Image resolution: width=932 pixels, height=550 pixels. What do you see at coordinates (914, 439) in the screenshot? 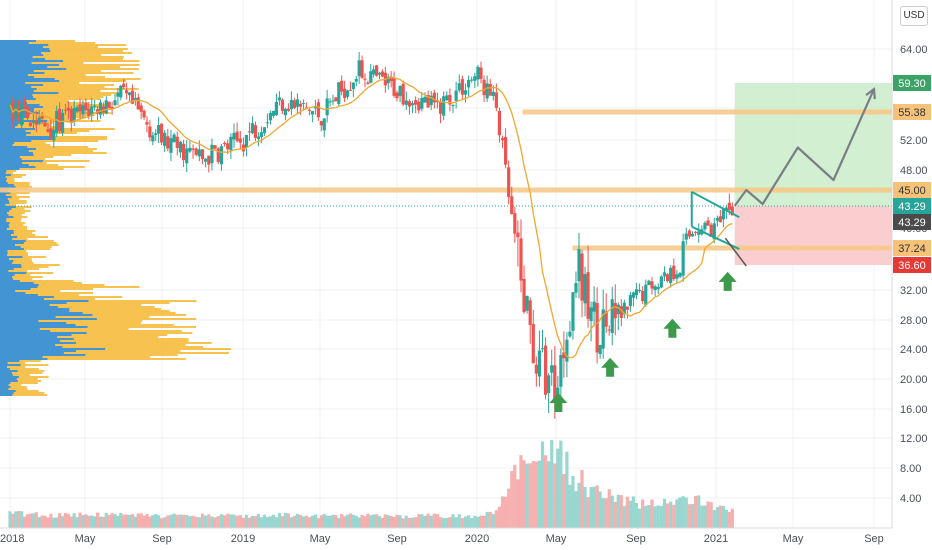
I see `price-tick-label: 12.00` at bounding box center [914, 439].